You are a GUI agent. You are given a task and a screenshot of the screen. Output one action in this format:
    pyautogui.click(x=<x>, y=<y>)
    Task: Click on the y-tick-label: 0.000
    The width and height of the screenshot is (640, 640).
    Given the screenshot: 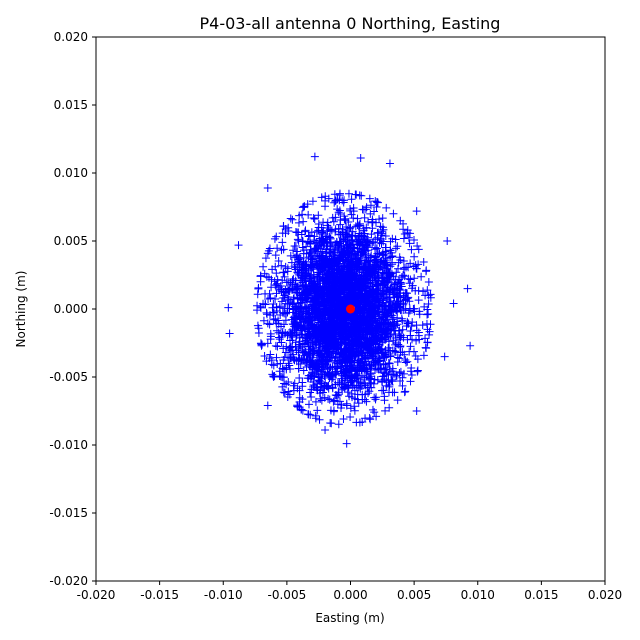 What is the action you would take?
    pyautogui.click(x=71, y=309)
    